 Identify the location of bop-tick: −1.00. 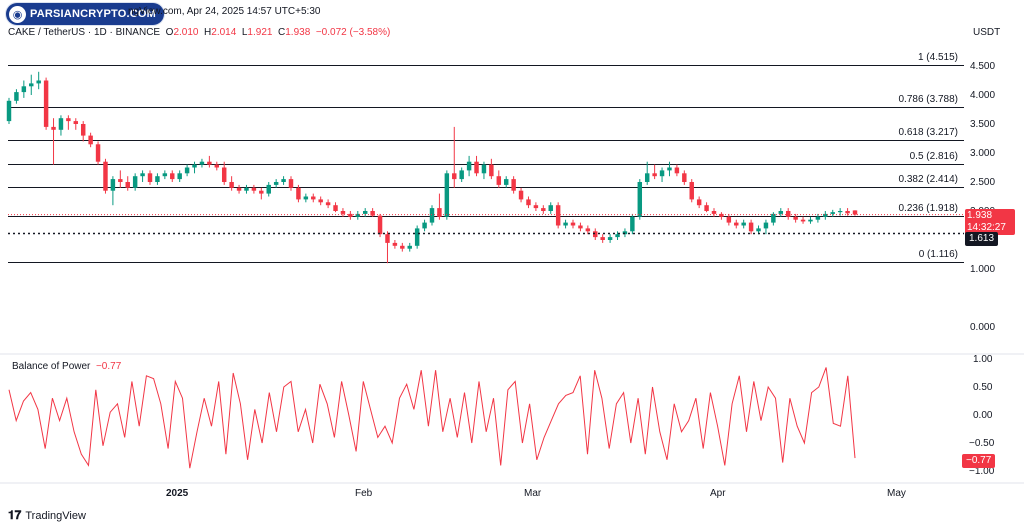
(982, 471).